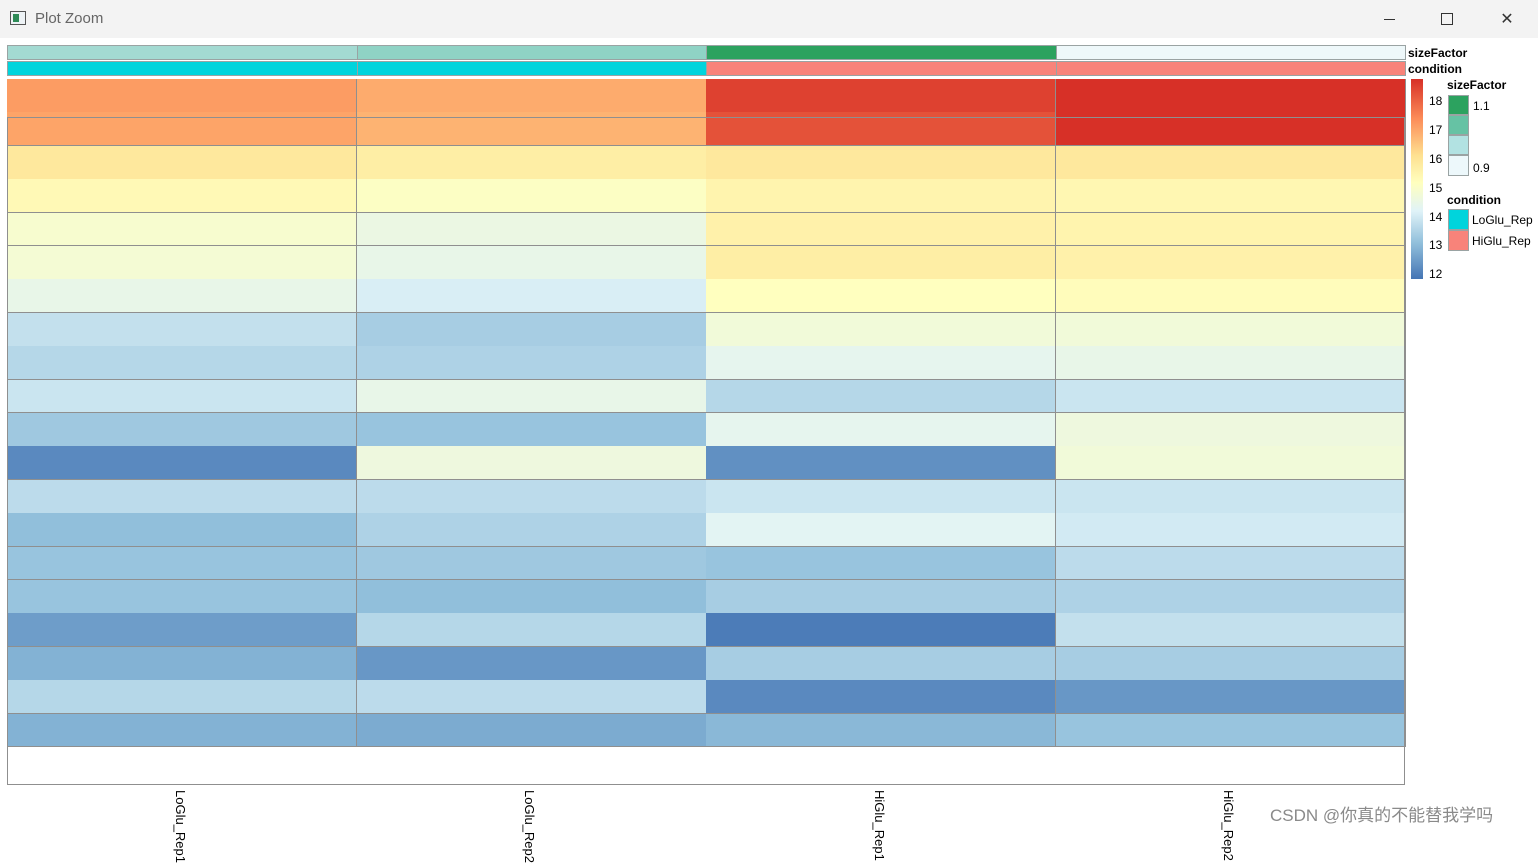 This screenshot has width=1538, height=863. What do you see at coordinates (1436, 245) in the screenshot?
I see `colorbar-tick: 13` at bounding box center [1436, 245].